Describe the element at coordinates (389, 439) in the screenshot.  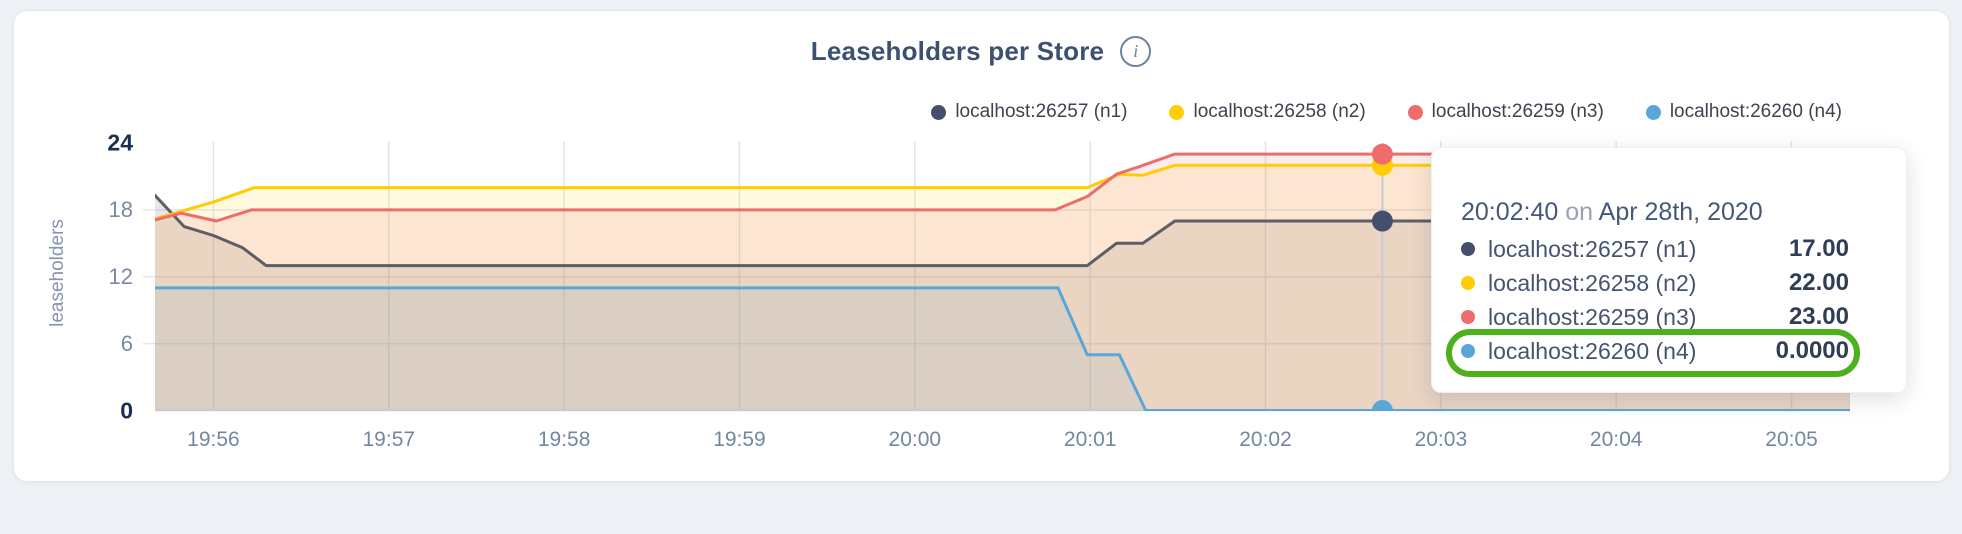
I see `x-tick-label: 19:57` at that location.